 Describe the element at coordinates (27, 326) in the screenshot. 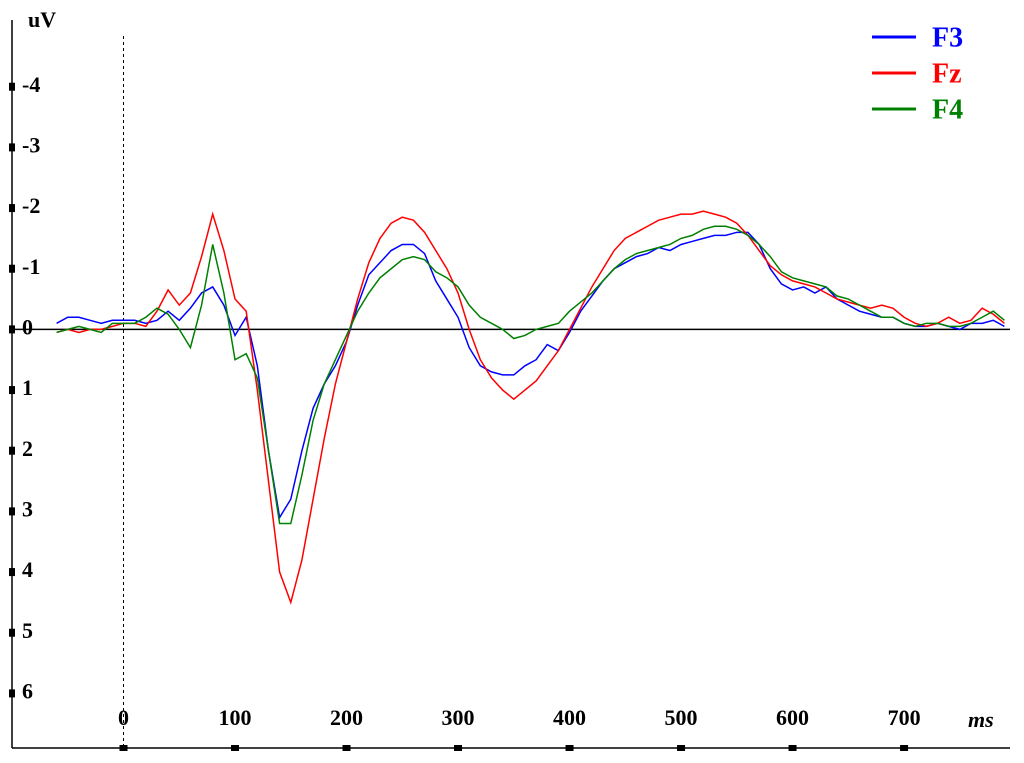

I see `y-tick-label: 0` at that location.